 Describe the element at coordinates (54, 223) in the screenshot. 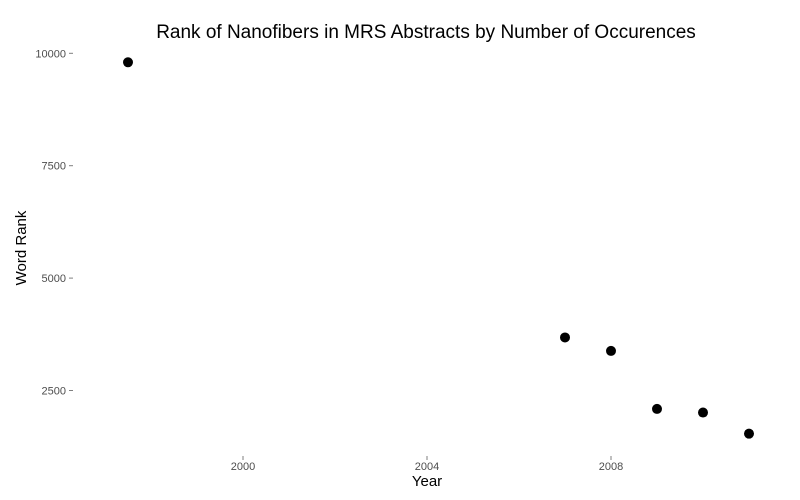

I see `y-axis: 2500 5000 7500 10000` at that location.